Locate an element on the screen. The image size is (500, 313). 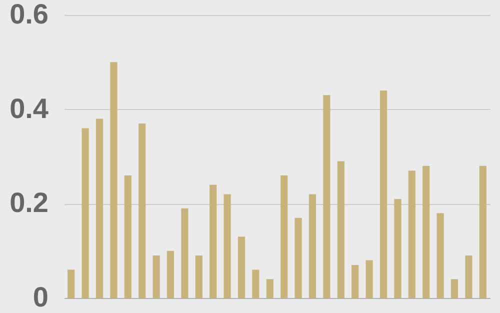
y-tick-label: 0.4 is located at coordinates (29, 108).